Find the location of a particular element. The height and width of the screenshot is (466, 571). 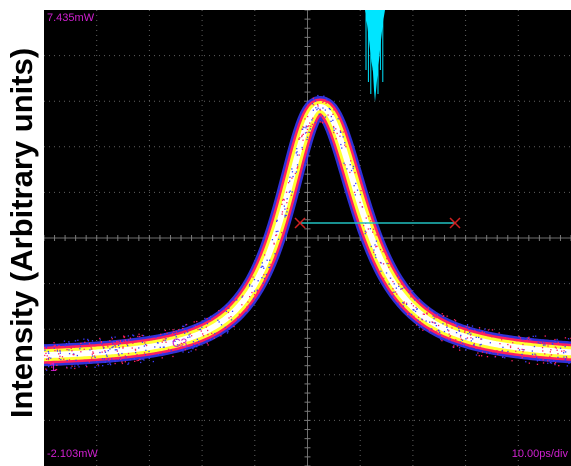

y-axis-title: Intensity (Arbitrary units) is located at coordinates (22, 233).